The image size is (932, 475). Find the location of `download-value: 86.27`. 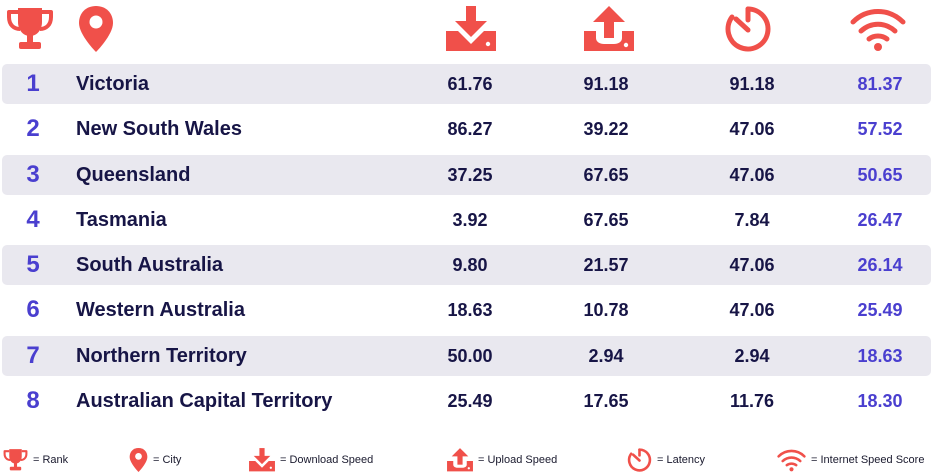

download-value: 86.27 is located at coordinates (470, 129).